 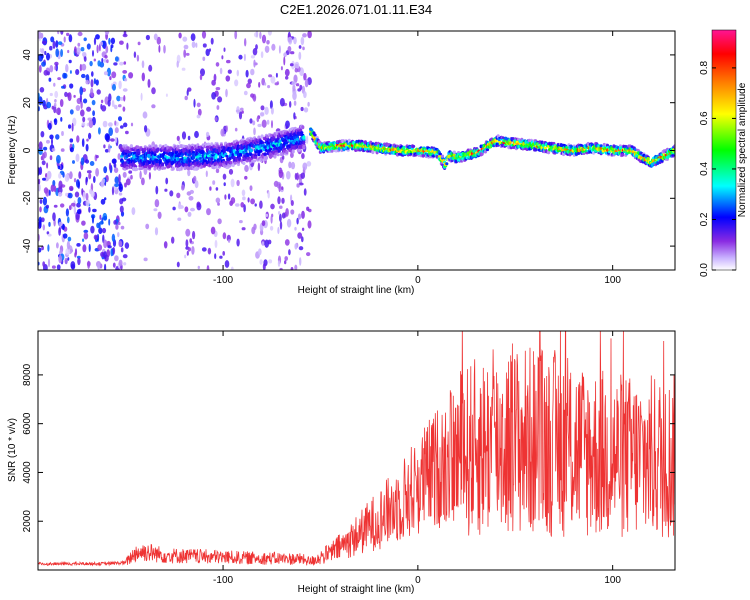 What do you see at coordinates (612, 580) in the screenshot?
I see `x-tick-label: 100` at bounding box center [612, 580].